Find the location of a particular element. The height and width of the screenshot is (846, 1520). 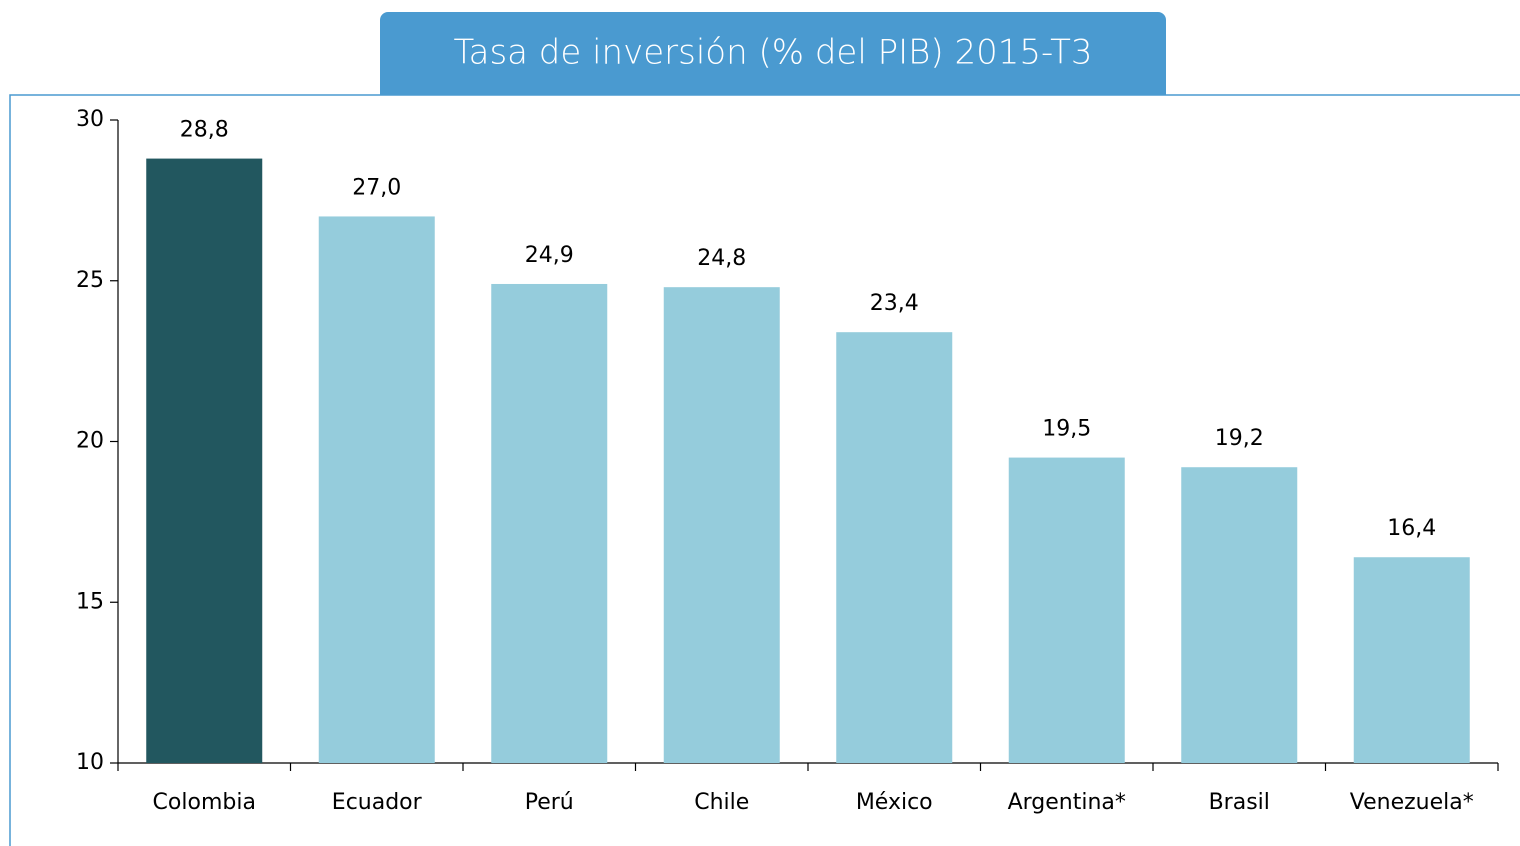

data-label: 19,5 is located at coordinates (1066, 429).